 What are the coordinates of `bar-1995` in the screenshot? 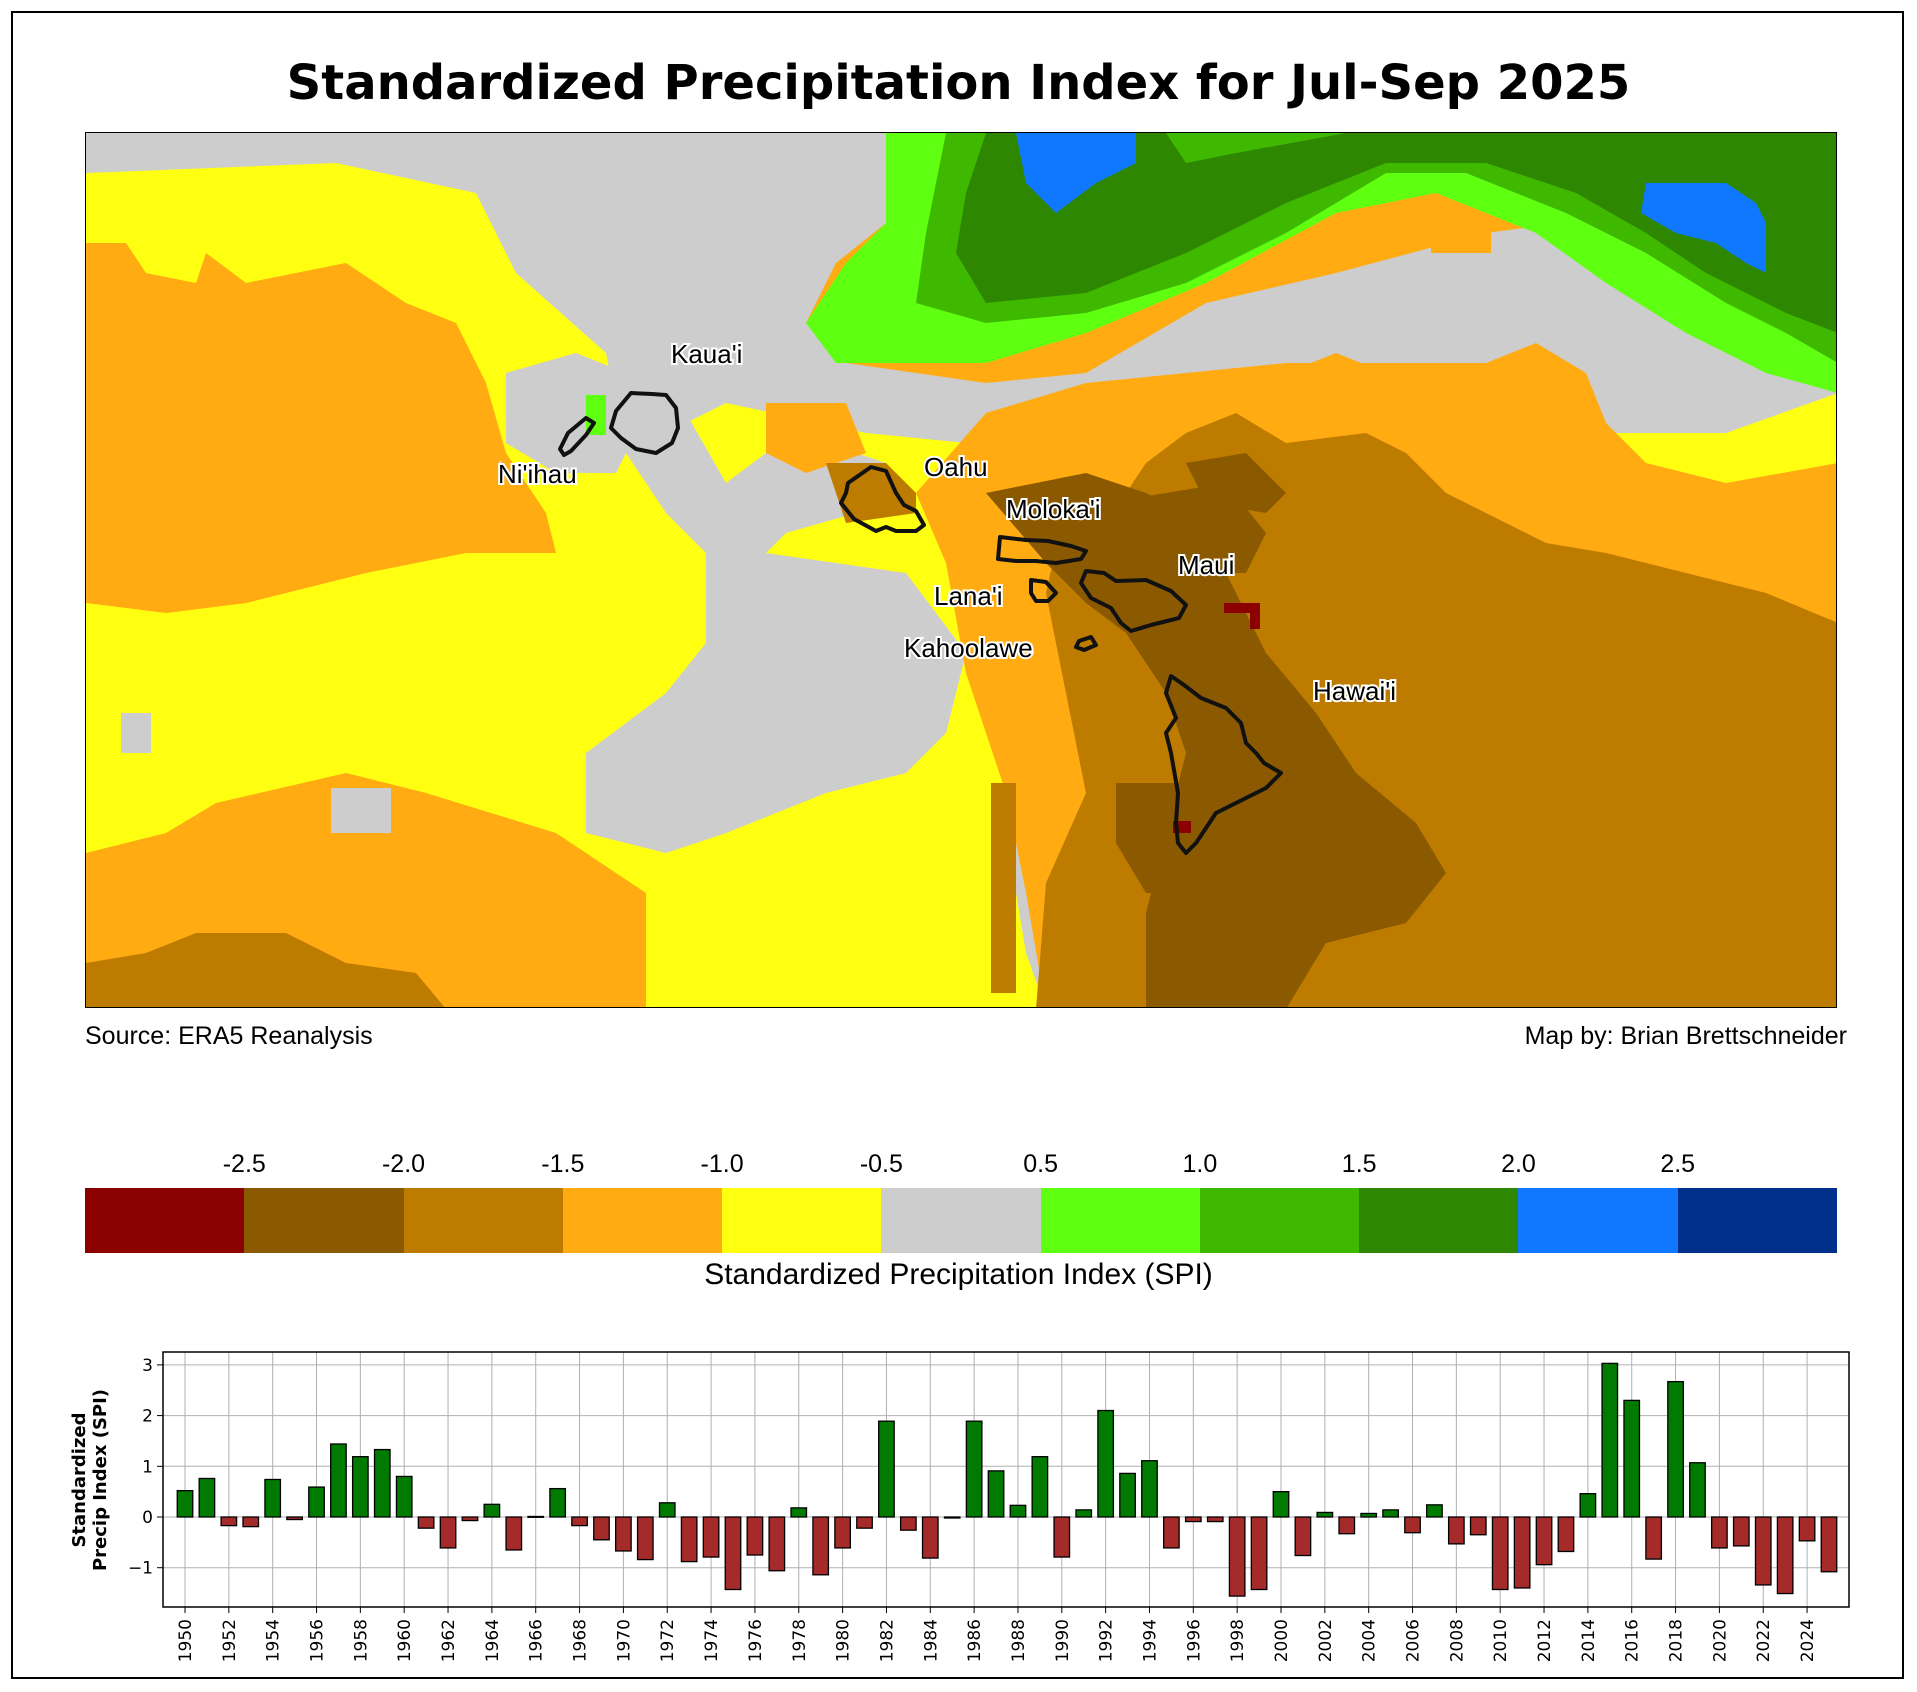 It's located at (1171, 1532).